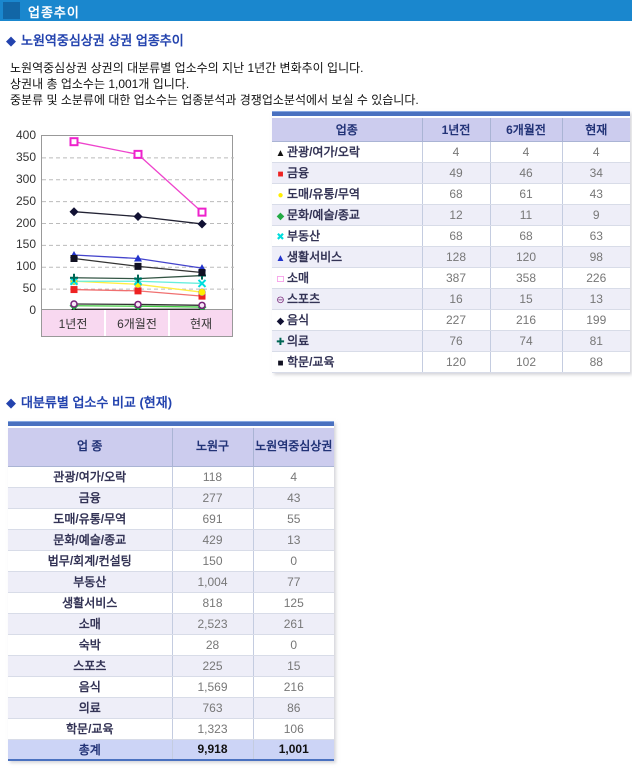 The width and height of the screenshot is (632, 778). Describe the element at coordinates (595, 299) in the screenshot. I see `trend-value-cell: 13` at that location.